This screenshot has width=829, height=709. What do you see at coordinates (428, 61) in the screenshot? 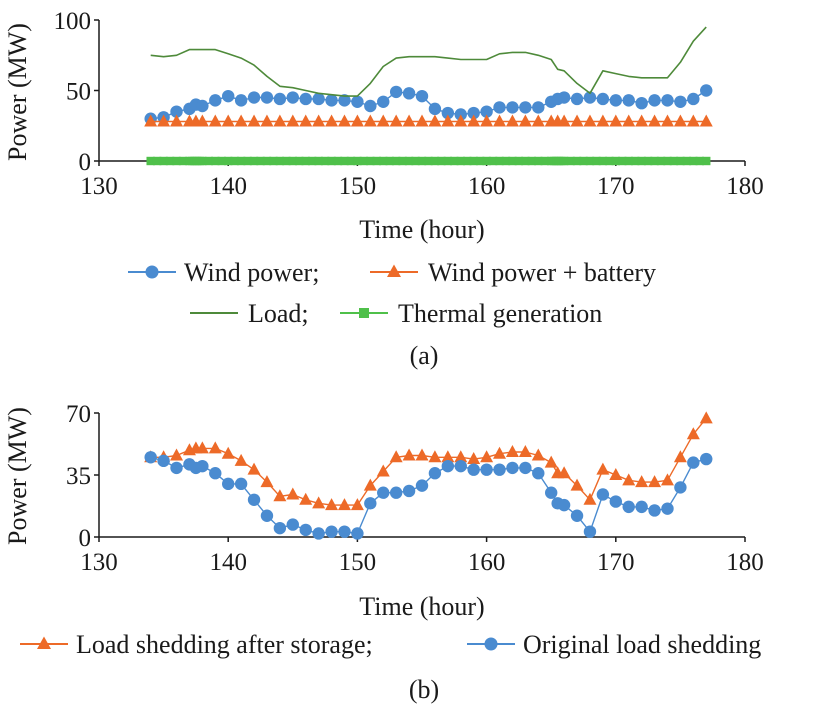
I see `series-line-load` at bounding box center [428, 61].